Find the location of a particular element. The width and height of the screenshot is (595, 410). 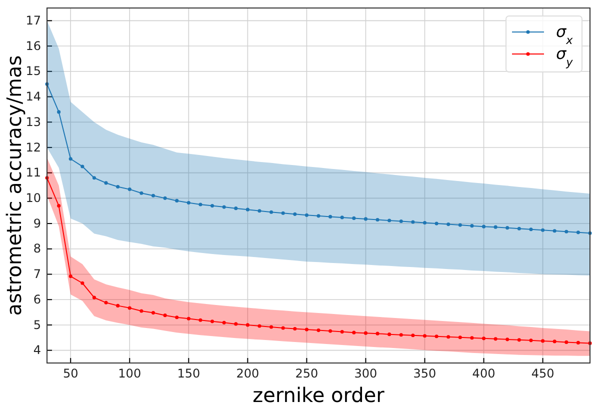

y-tick-label: 7 is located at coordinates (37, 274).